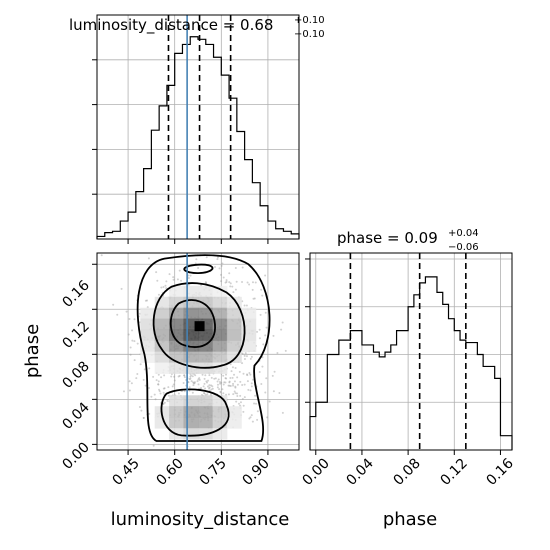 This screenshot has width=550, height=550. Describe the element at coordinates (198, 137) in the screenshot. I see `ld-histogram-step` at that location.